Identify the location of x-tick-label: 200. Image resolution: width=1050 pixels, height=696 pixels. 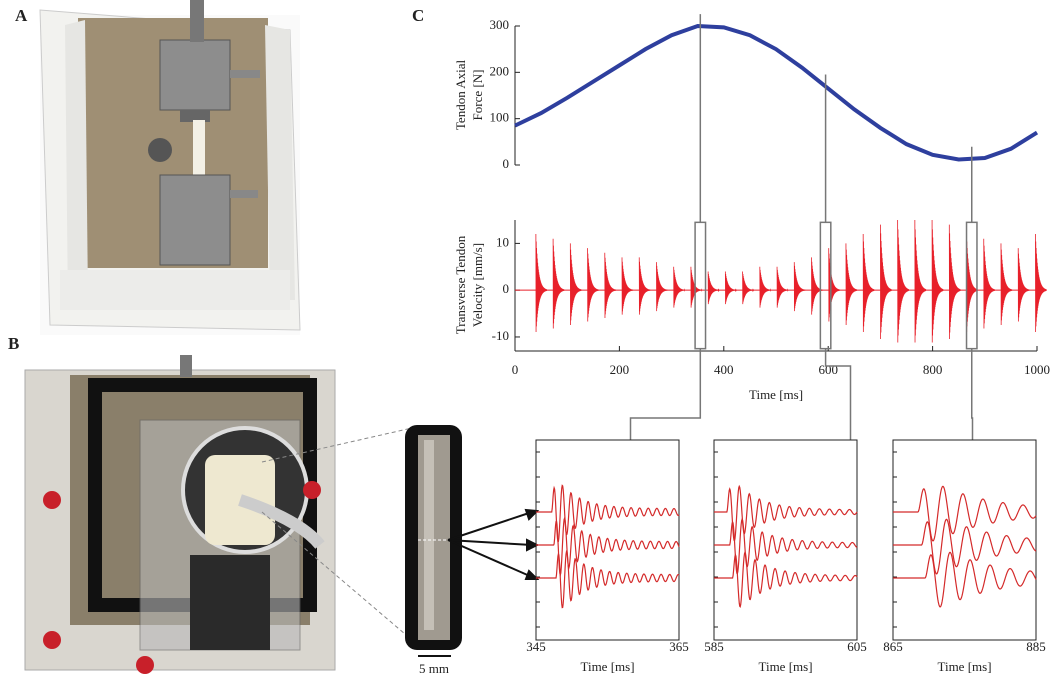
(620, 369).